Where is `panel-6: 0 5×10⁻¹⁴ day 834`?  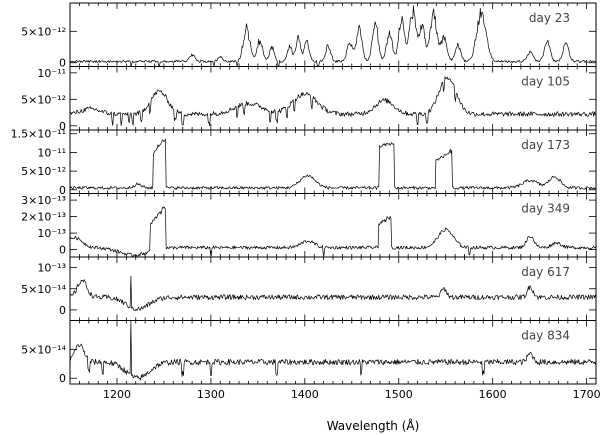
panel-6: 0 5×10⁻¹⁴ day 834 is located at coordinates (309, 352).